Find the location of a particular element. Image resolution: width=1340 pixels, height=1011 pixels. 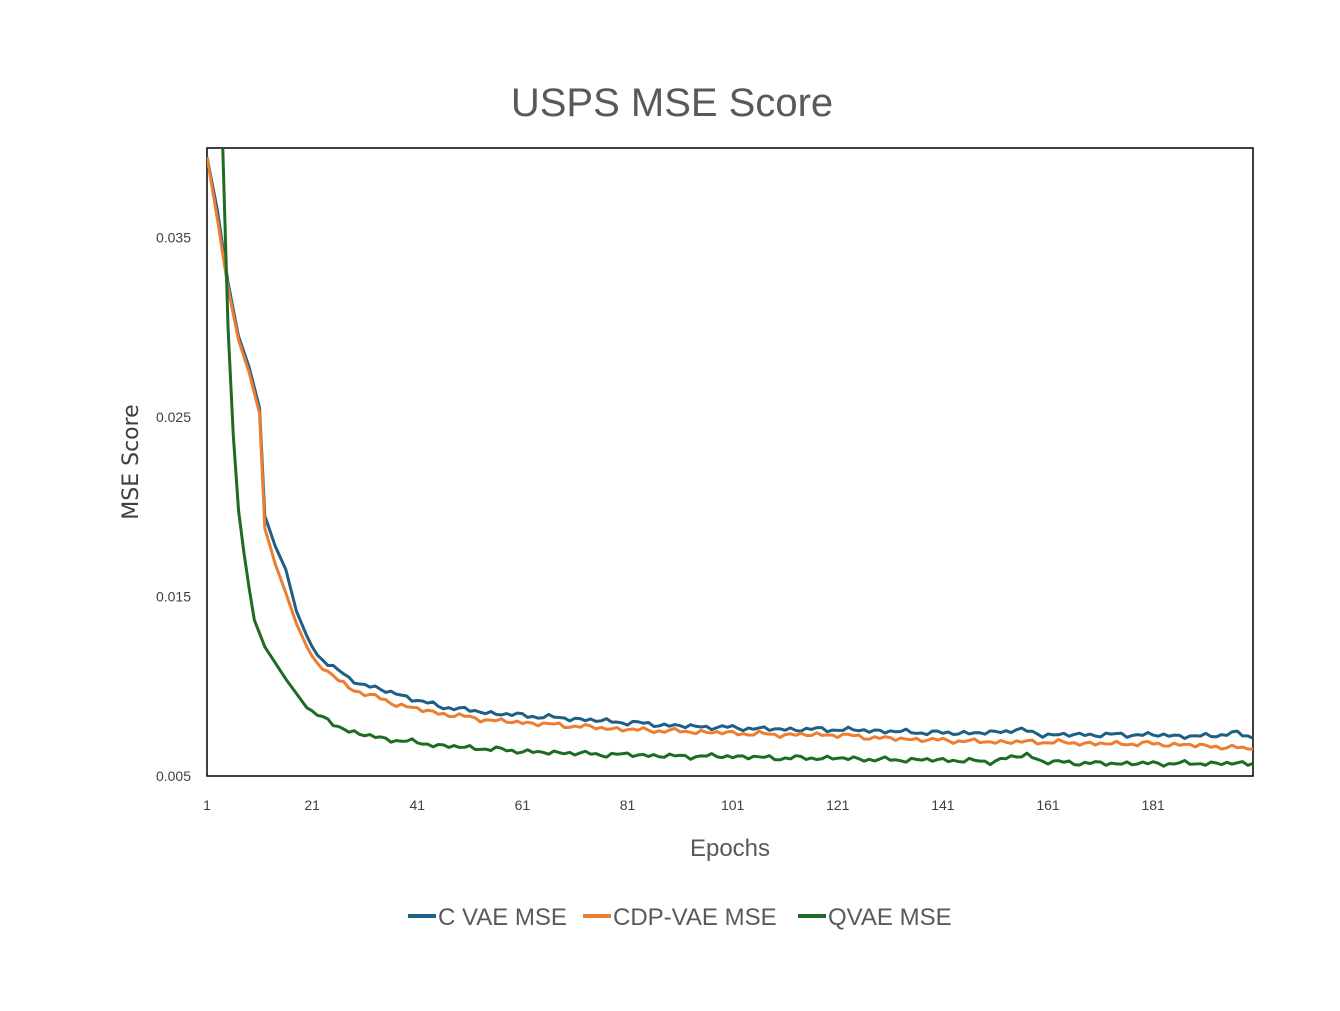

legend: C VAE MSE CDP-VAE MSE QVAE MSE is located at coordinates (680, 917).